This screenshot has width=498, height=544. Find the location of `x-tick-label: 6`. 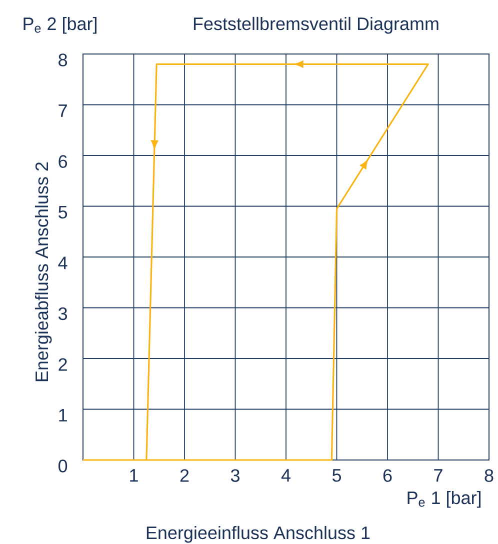

x-tick-label: 6 is located at coordinates (387, 475).